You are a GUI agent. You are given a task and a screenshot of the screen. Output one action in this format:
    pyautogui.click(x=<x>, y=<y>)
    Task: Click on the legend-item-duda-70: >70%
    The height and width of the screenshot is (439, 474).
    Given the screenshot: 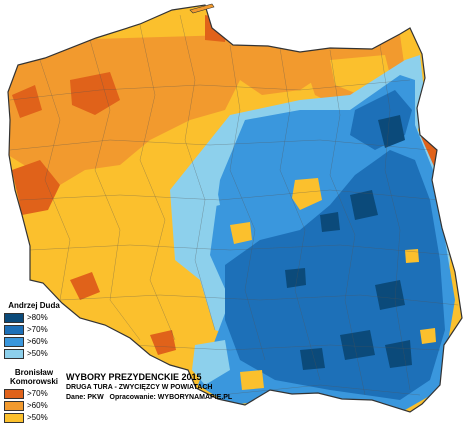 What is the action you would take?
    pyautogui.click(x=34, y=329)
    